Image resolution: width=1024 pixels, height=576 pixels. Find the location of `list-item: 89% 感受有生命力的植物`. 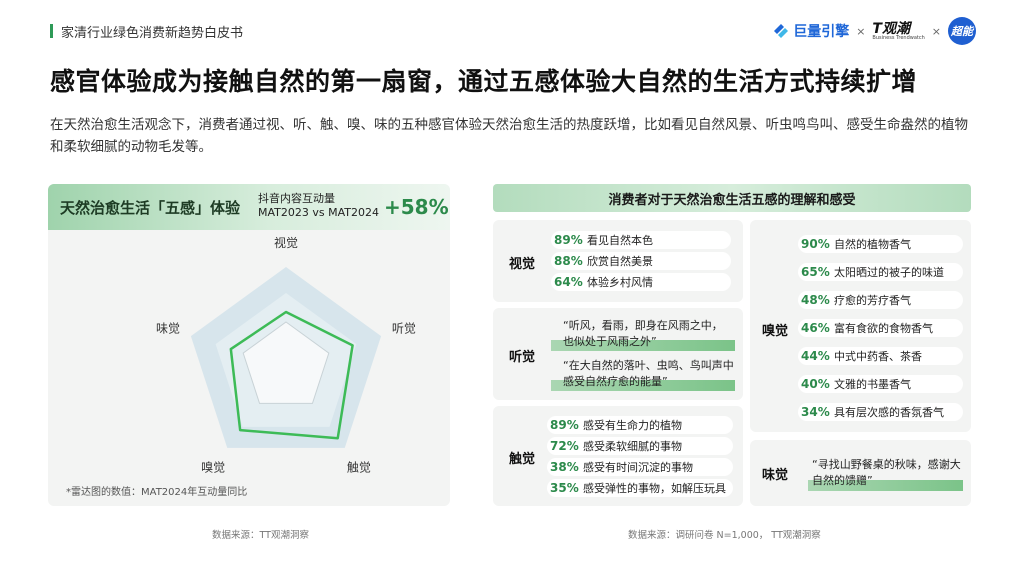

list-item: 89% 感受有生命力的植物 is located at coordinates (640, 425).